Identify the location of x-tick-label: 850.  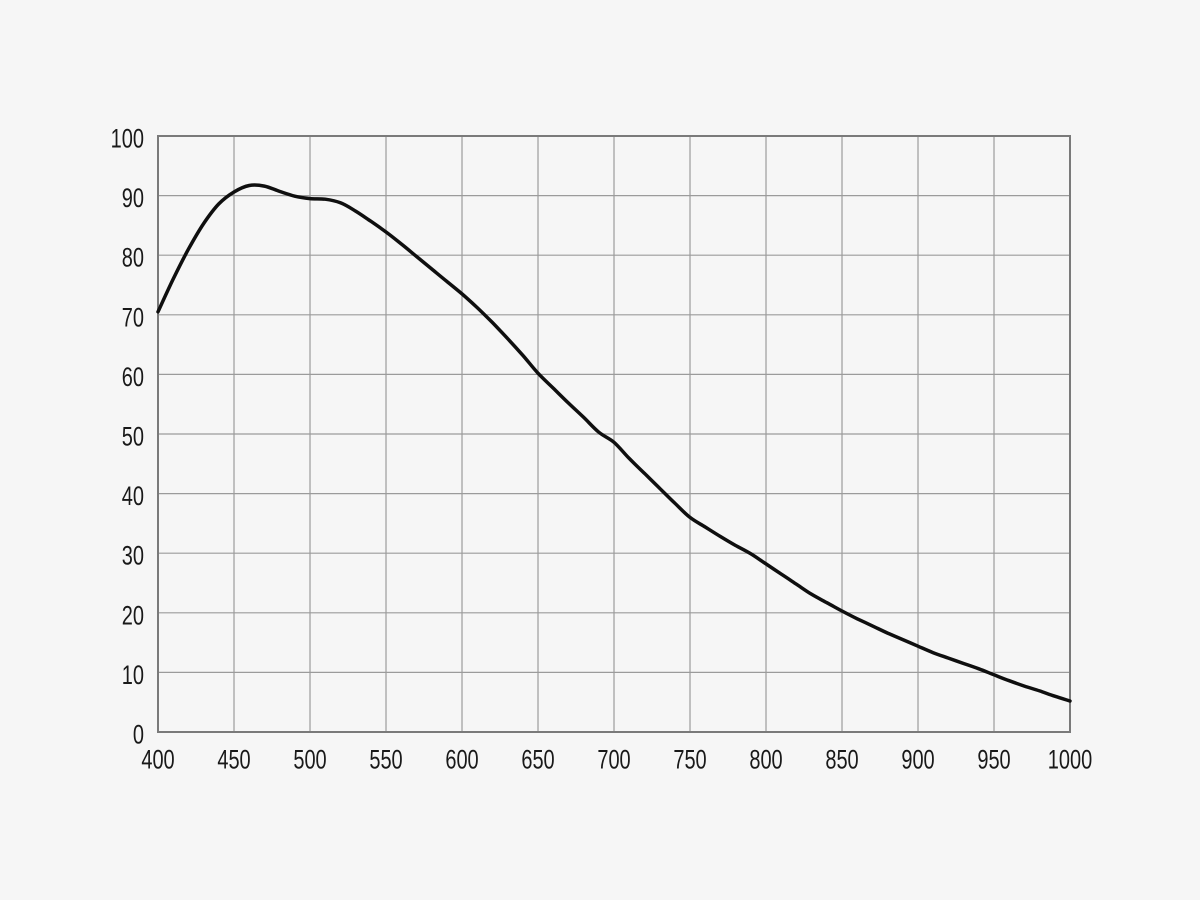
(841, 760).